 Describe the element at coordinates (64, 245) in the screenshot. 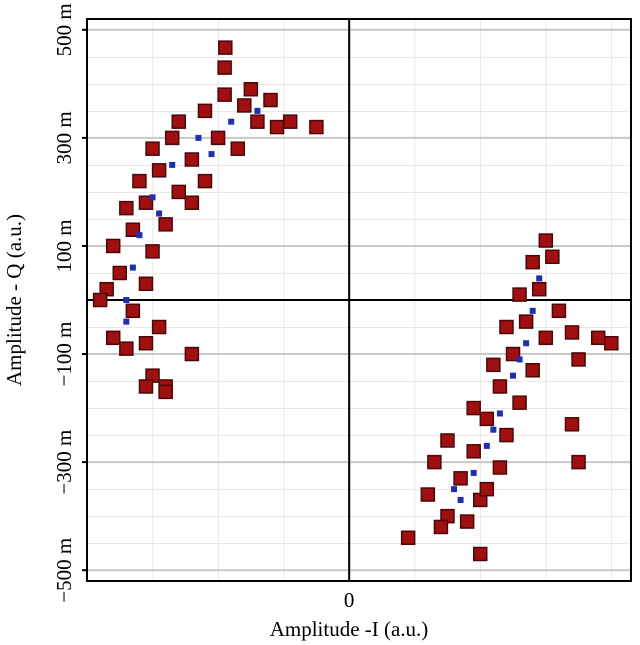

I see `y-tick-label: 100 m` at that location.